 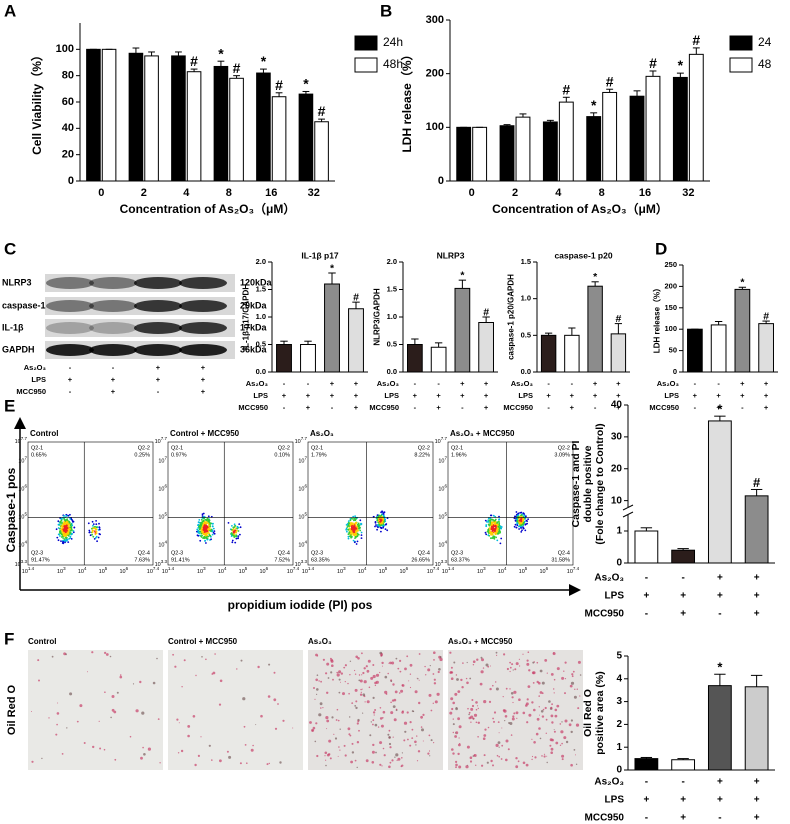 I want to click on panel-label: E, so click(x=9, y=405).